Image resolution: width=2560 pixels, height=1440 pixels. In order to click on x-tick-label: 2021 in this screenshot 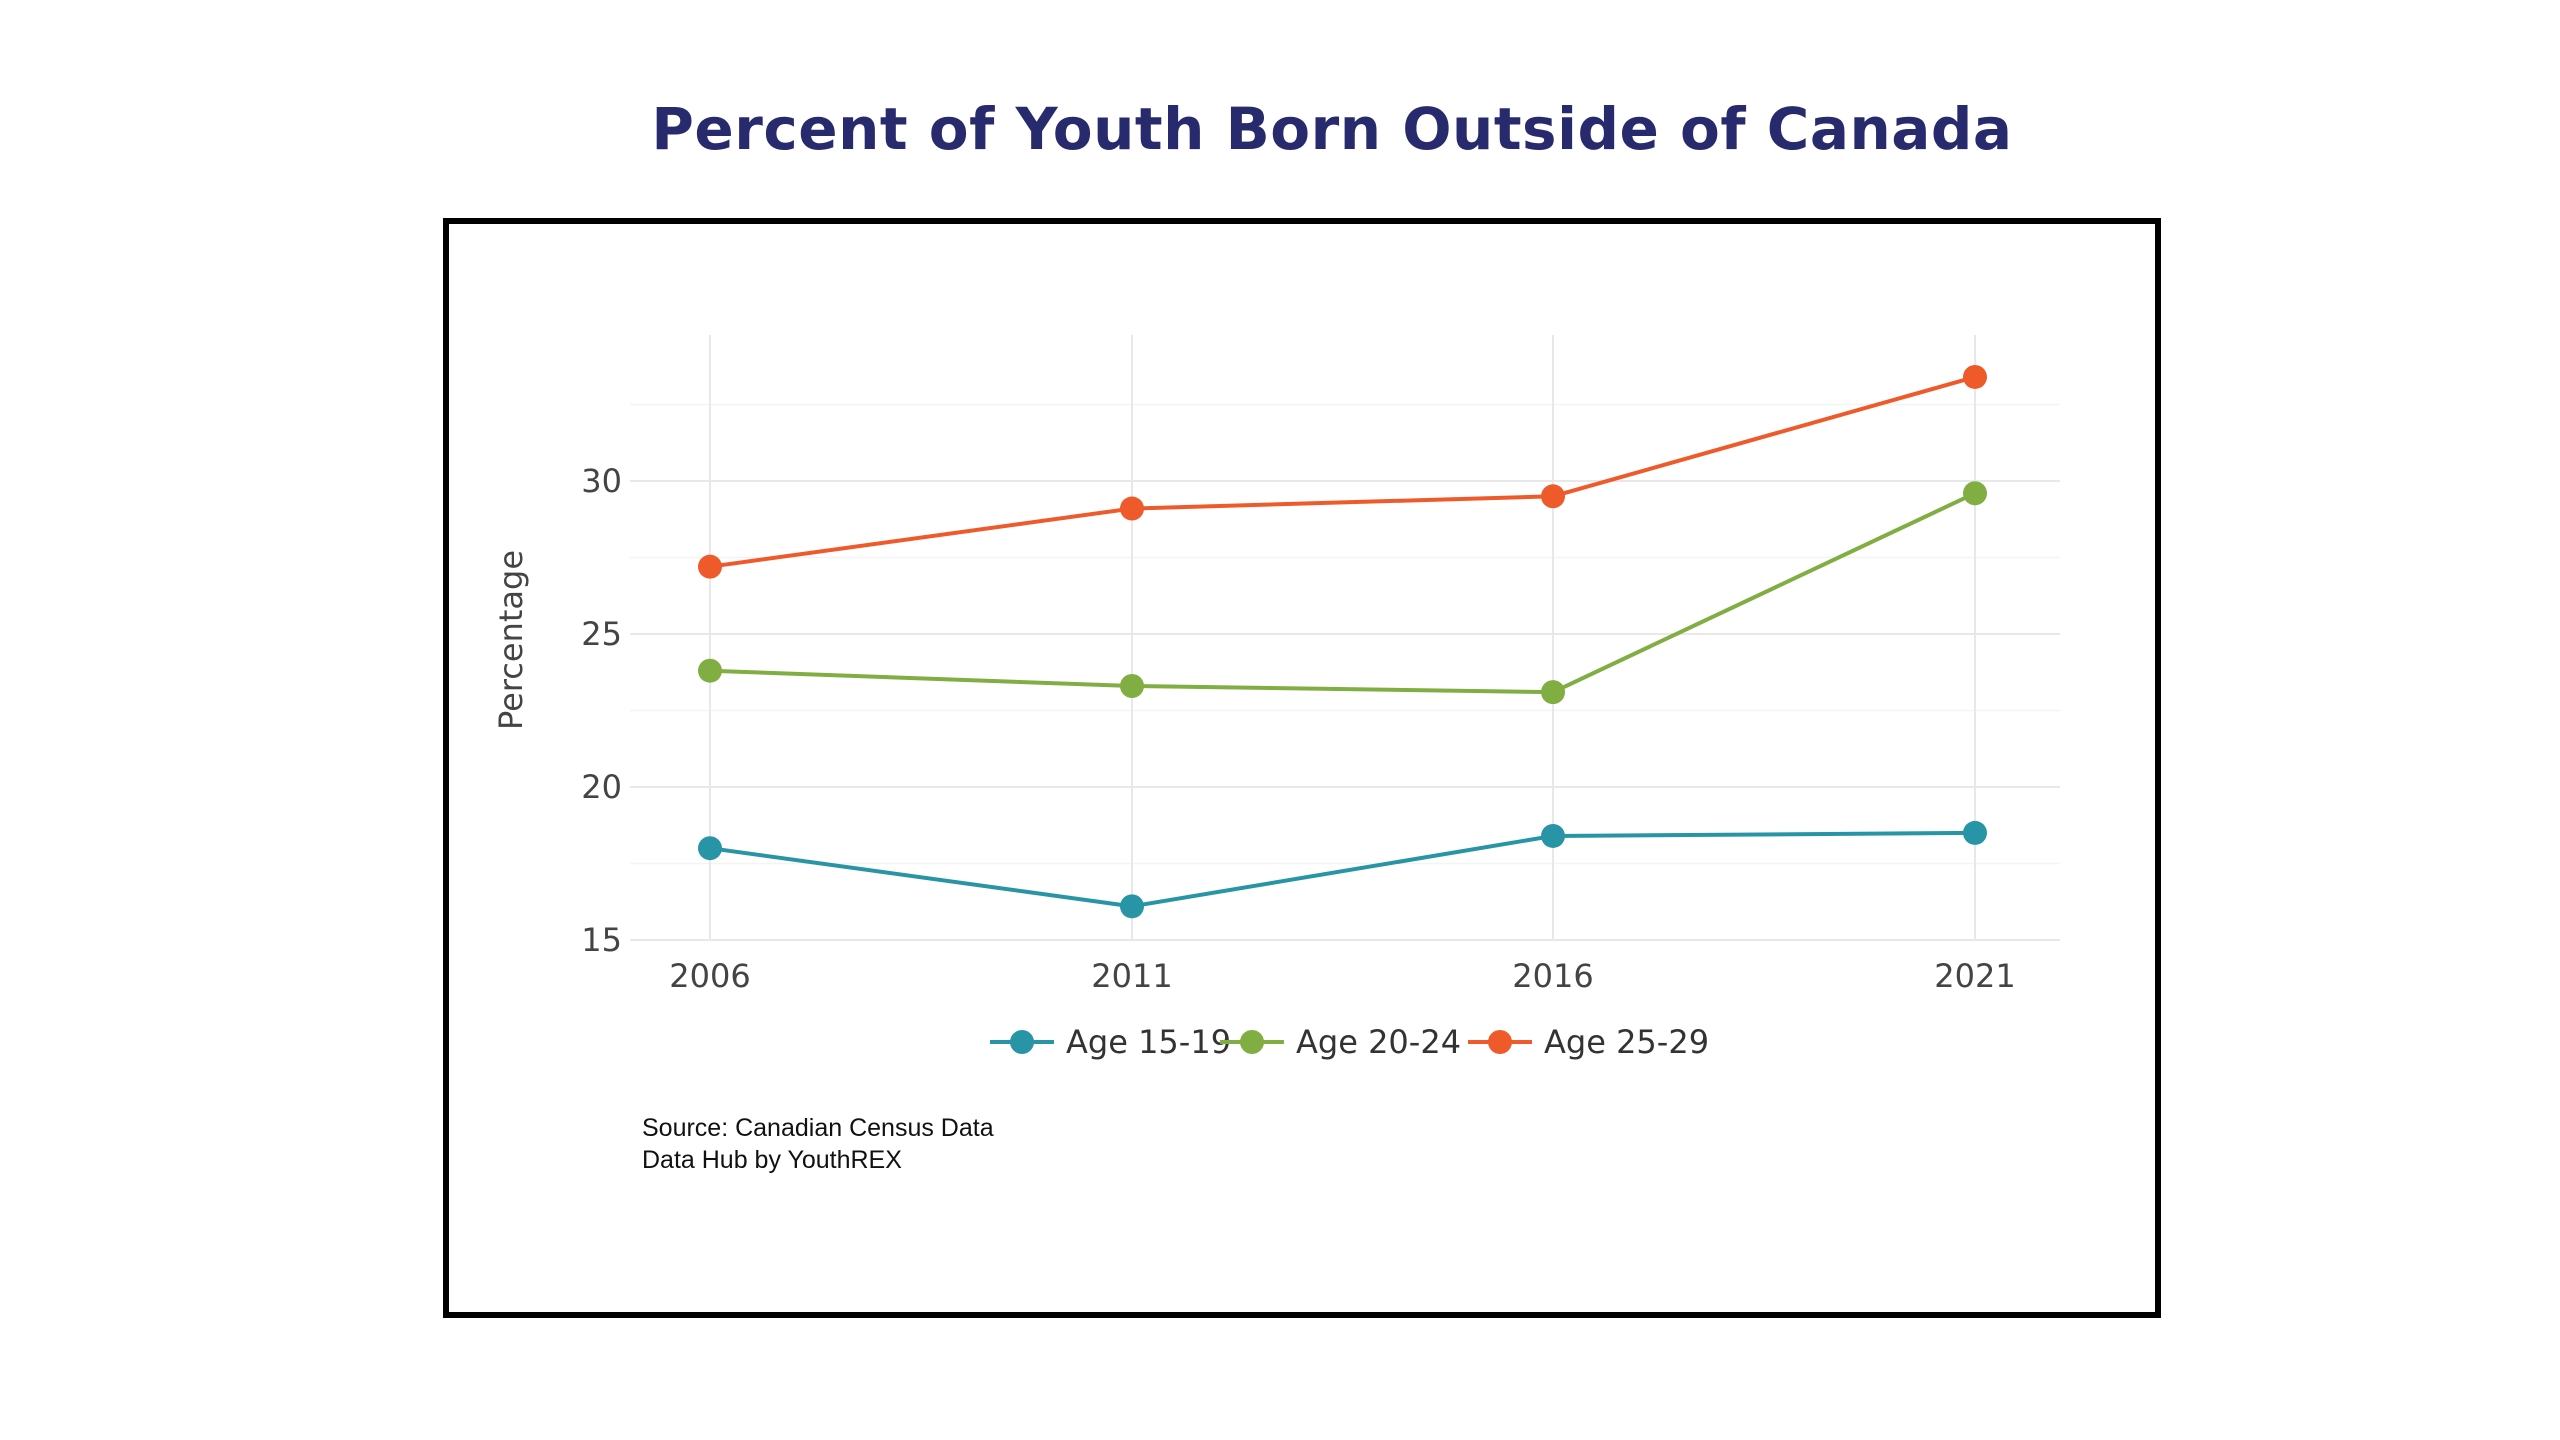, I will do `click(1974, 976)`.